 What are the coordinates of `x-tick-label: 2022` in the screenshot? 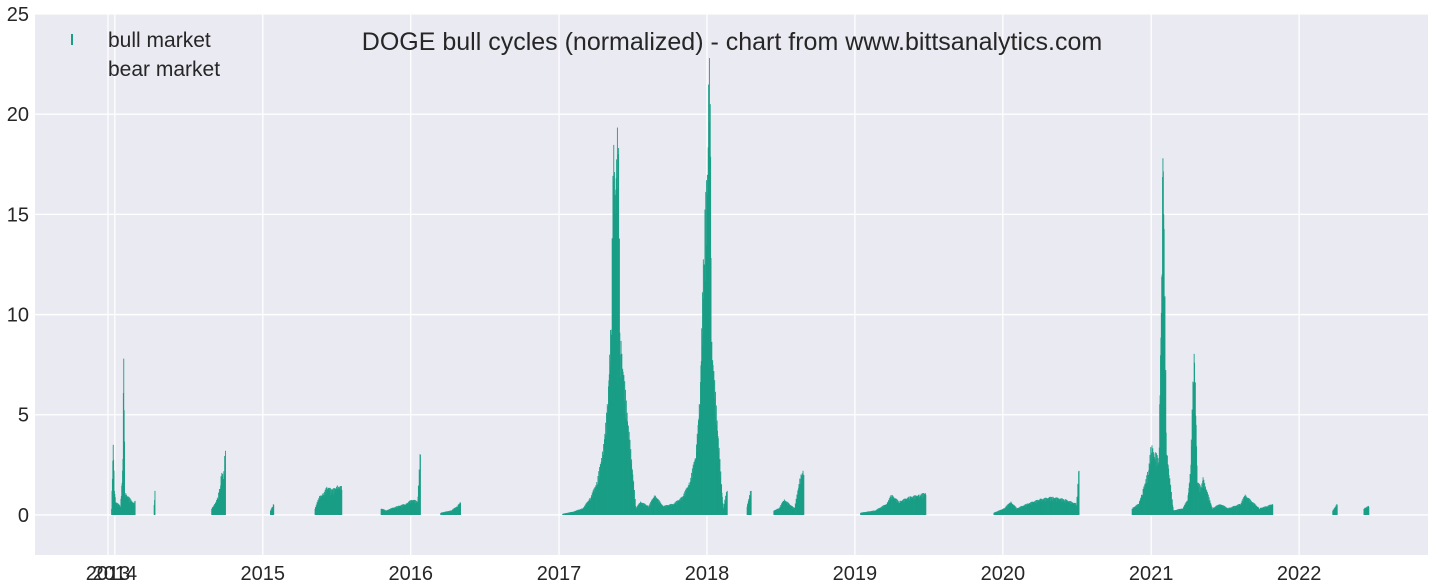 It's located at (1299, 574).